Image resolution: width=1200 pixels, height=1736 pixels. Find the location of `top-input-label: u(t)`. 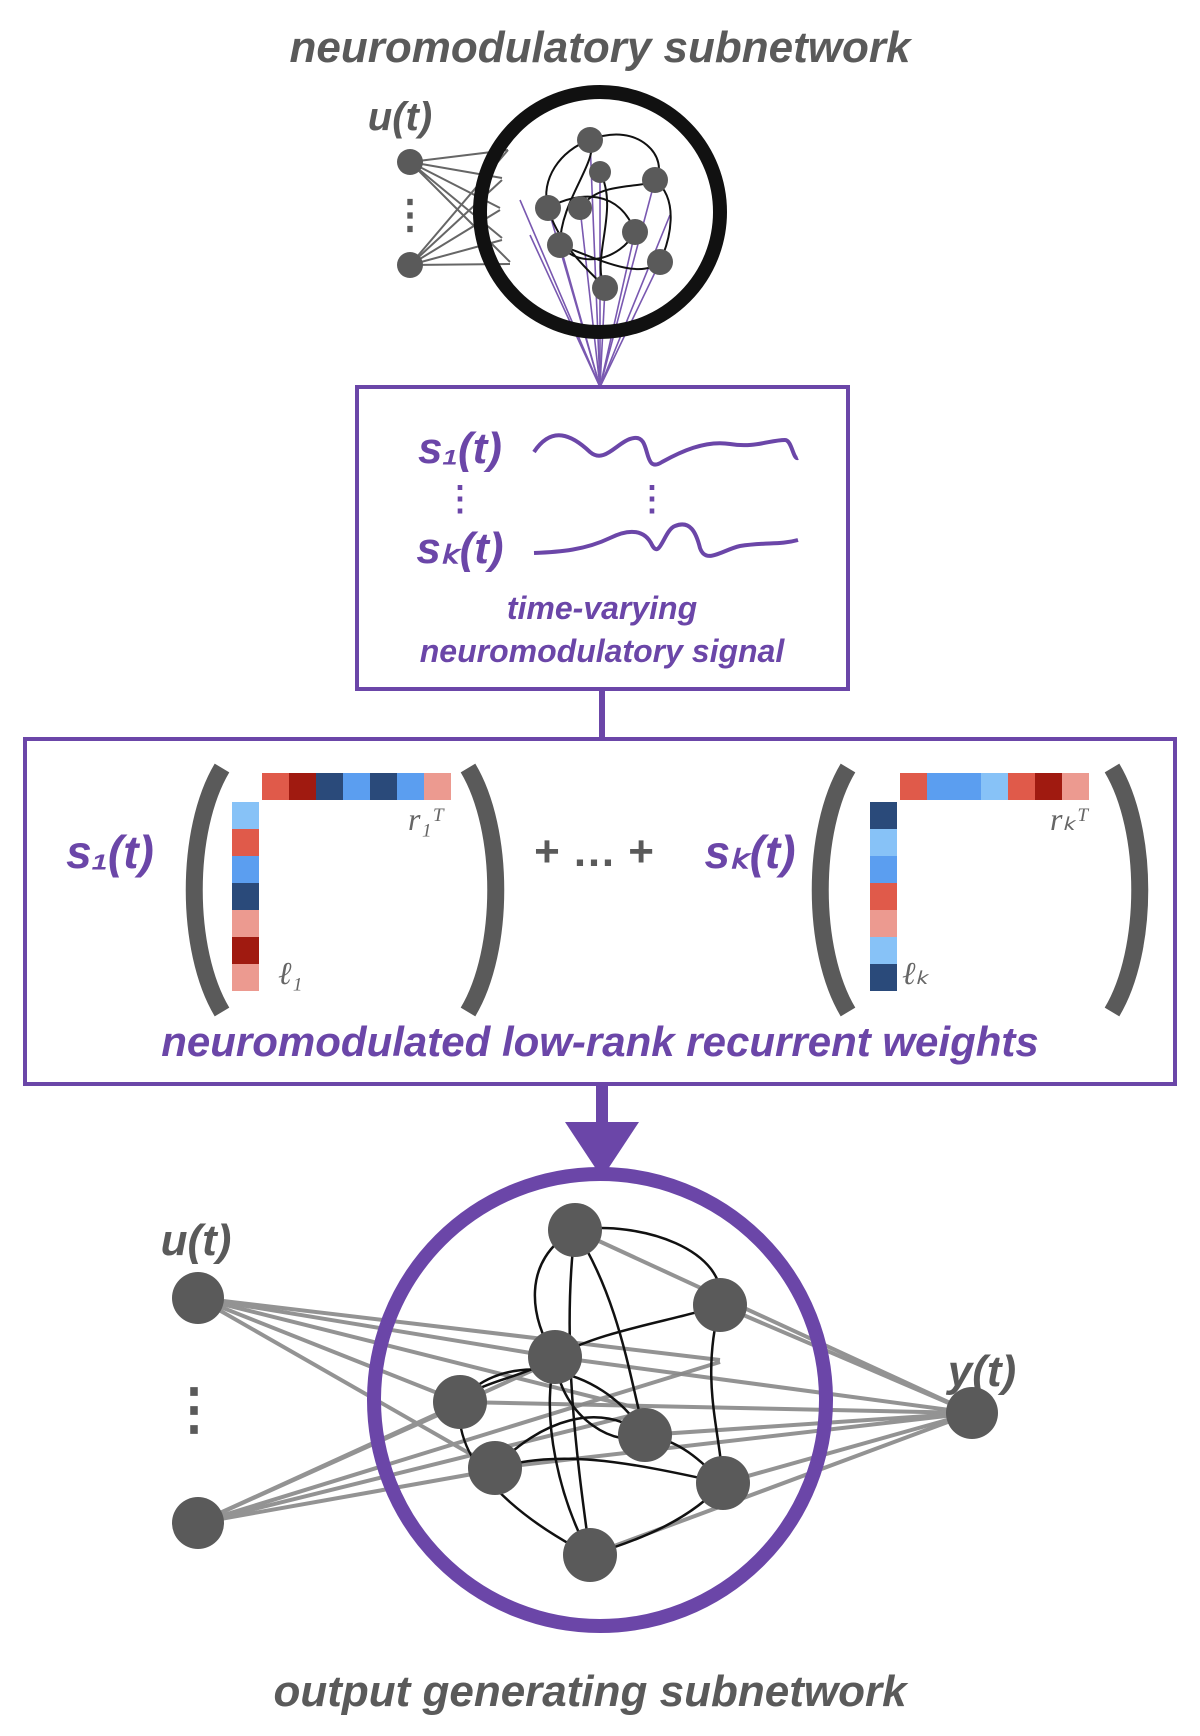

top-input-label: u(t) is located at coordinates (400, 117).